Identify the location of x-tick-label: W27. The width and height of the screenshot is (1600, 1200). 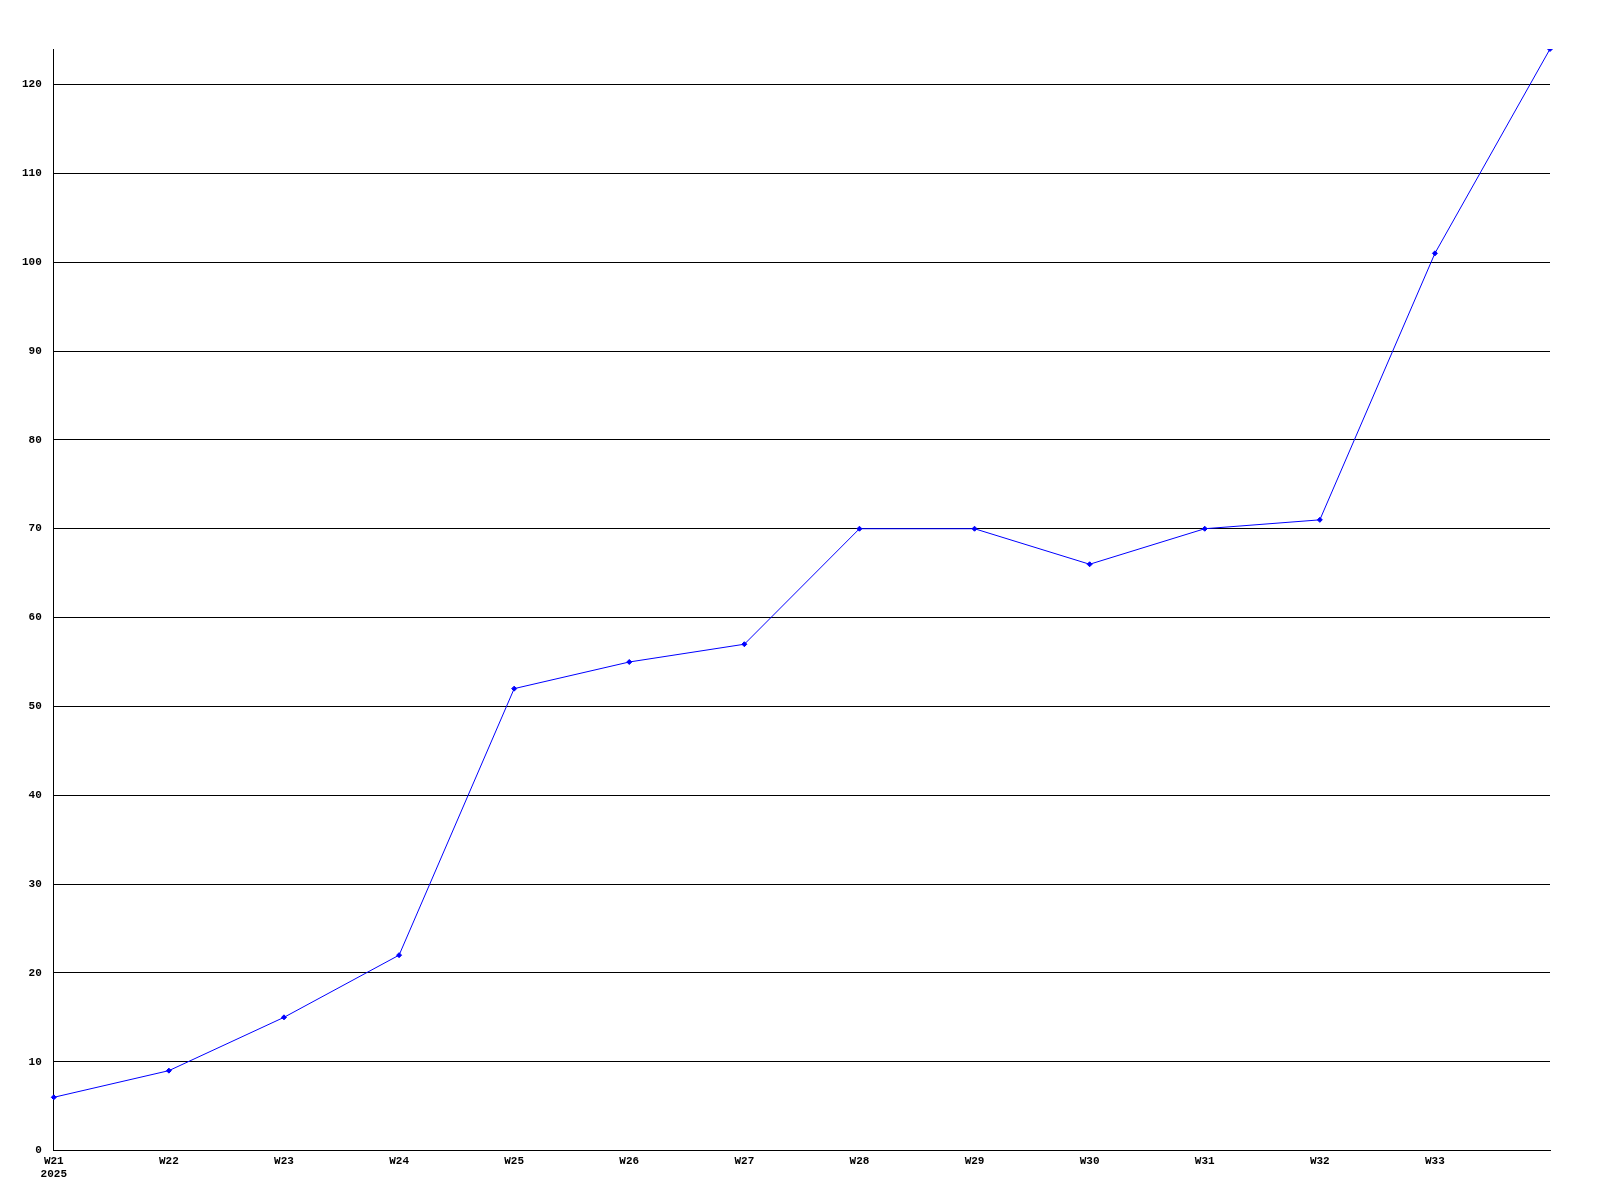
(744, 1160).